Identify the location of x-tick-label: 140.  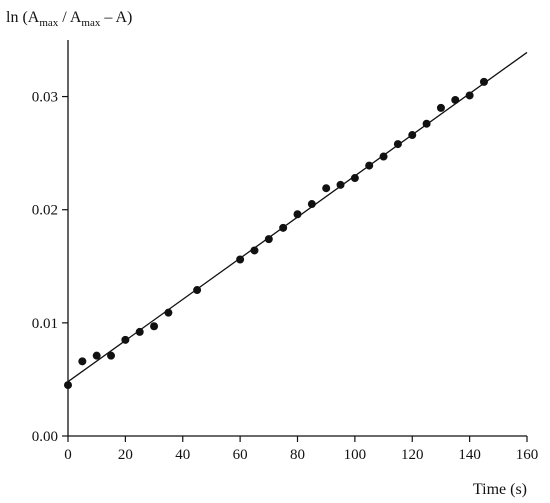
(469, 455).